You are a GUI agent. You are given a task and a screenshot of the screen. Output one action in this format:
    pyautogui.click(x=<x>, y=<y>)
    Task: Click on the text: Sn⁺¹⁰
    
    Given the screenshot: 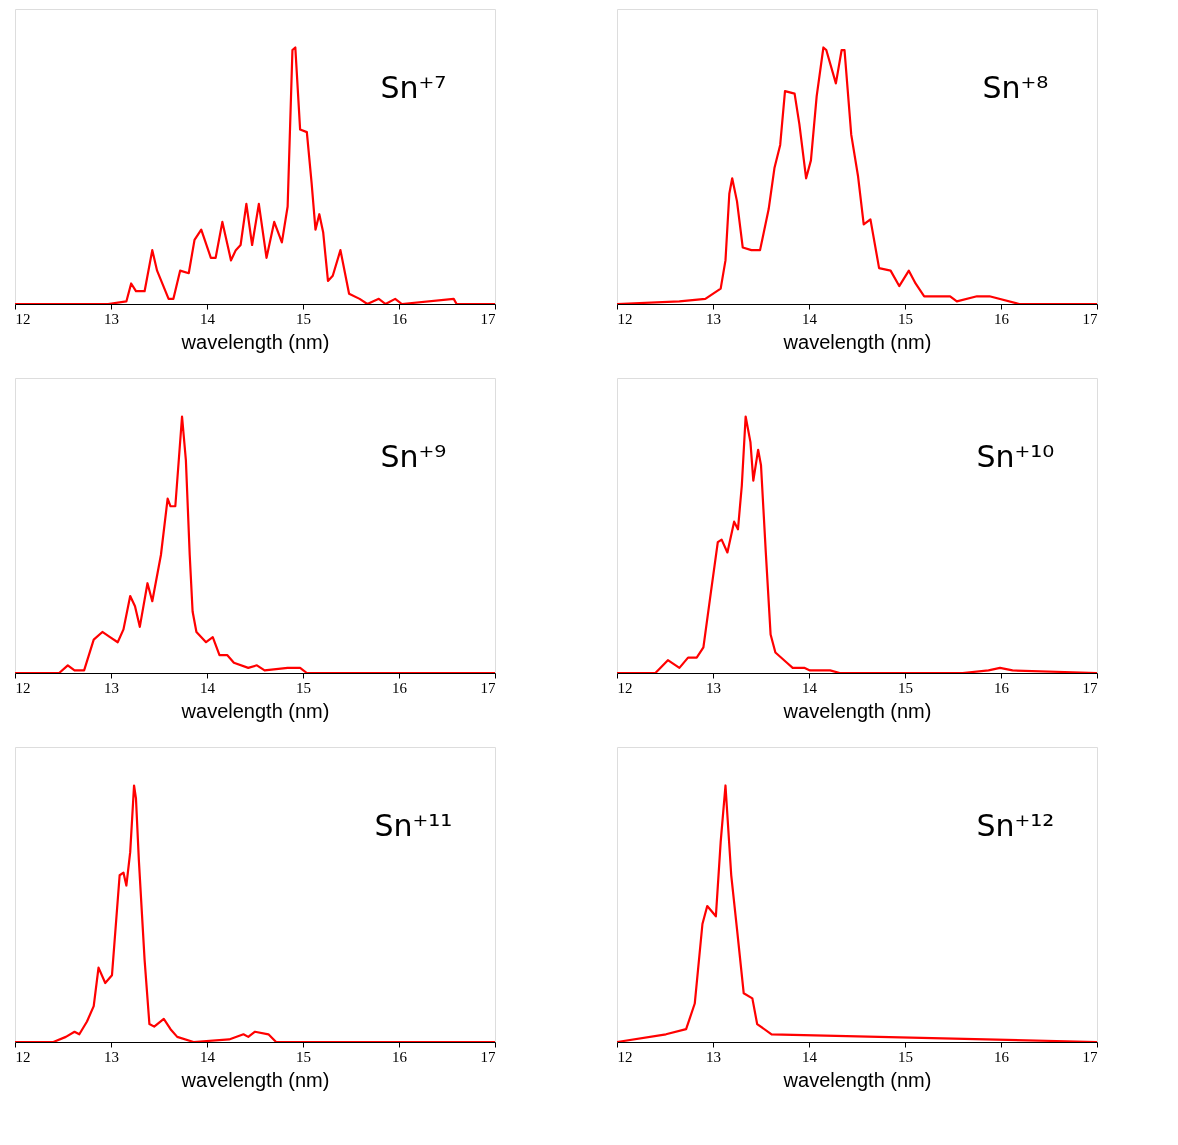 What is the action you would take?
    pyautogui.click(x=1015, y=456)
    